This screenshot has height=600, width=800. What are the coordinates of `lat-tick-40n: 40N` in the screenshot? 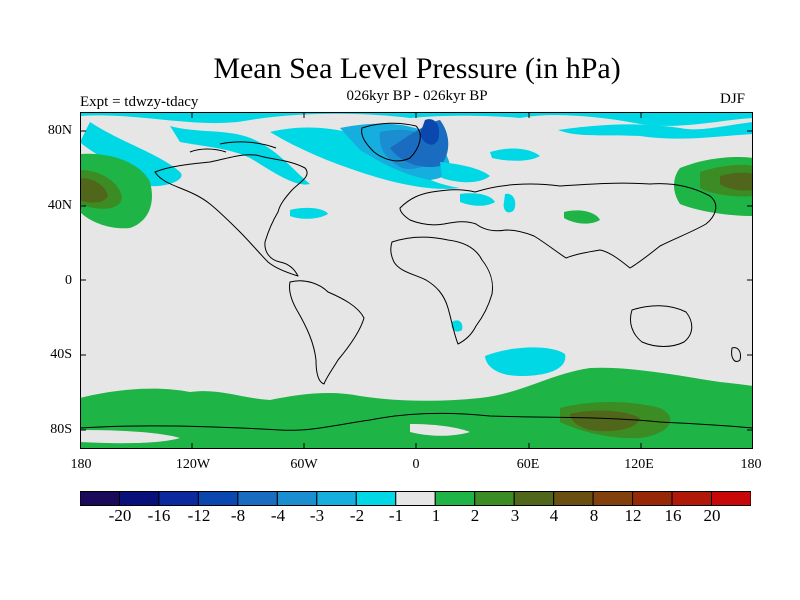 It's located at (59, 205).